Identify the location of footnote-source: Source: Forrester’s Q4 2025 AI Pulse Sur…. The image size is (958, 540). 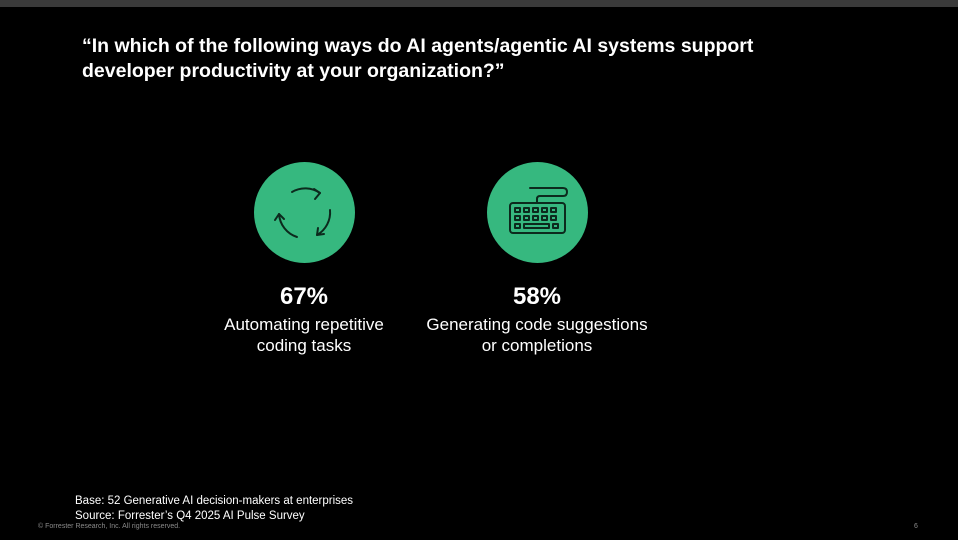
(190, 515).